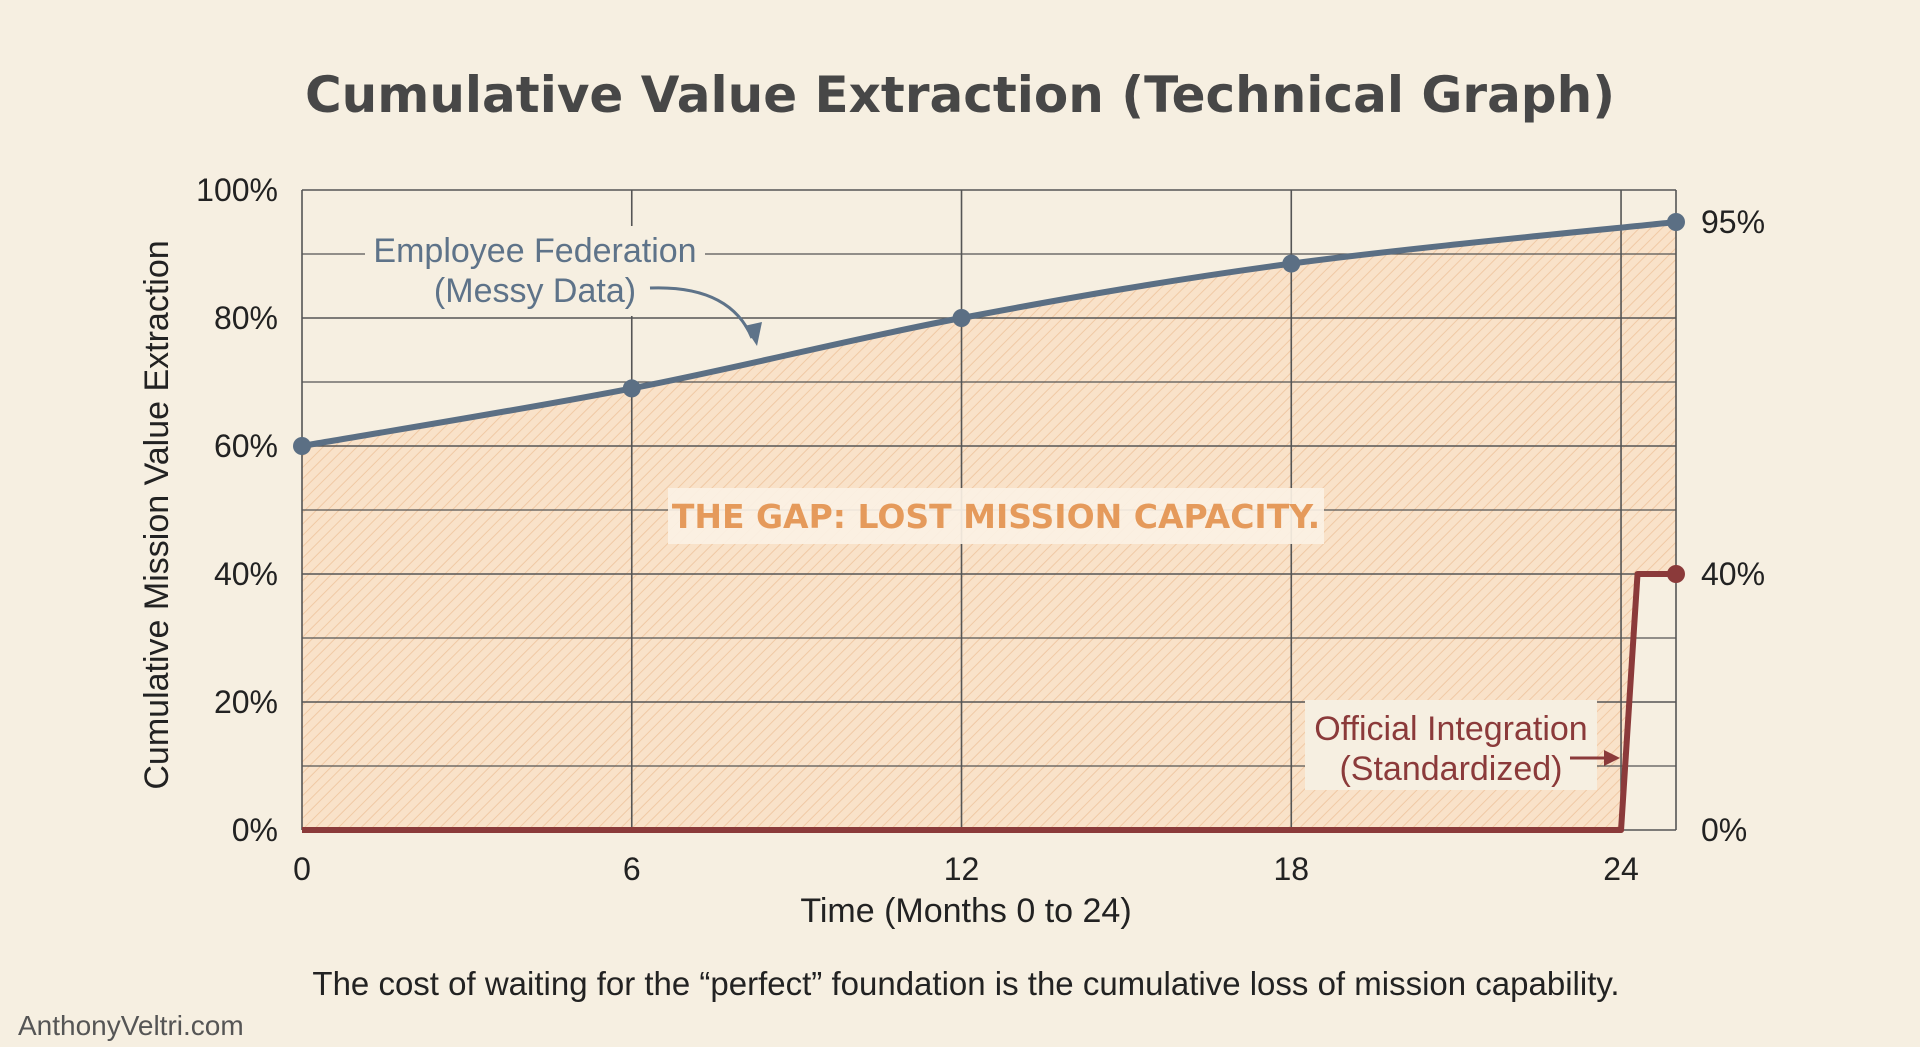 The width and height of the screenshot is (1920, 1047). I want to click on y-axis-label: Cumulative Mission Value Extraction, so click(157, 514).